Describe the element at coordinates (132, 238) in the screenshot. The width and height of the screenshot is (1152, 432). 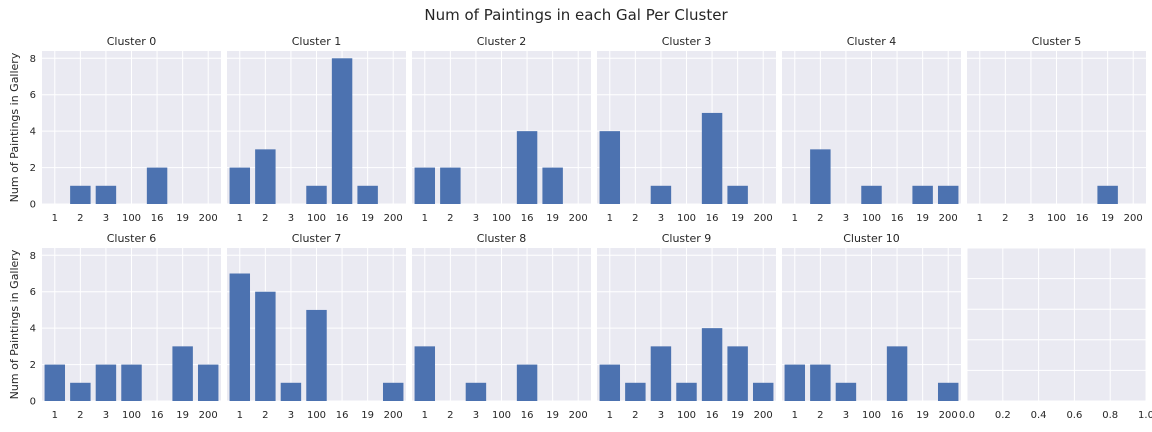
I see `panel-title-cluster-6: Cluster 6` at that location.